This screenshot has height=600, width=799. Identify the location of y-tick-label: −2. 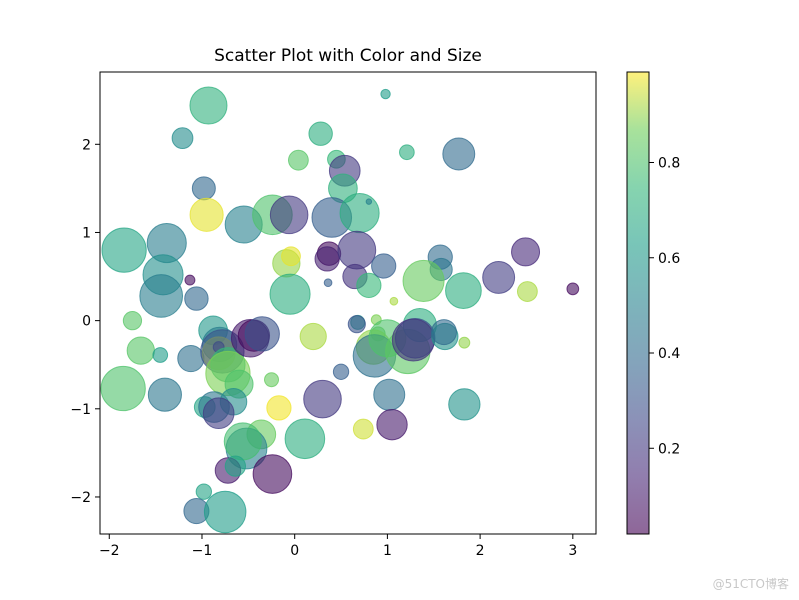
(80, 498).